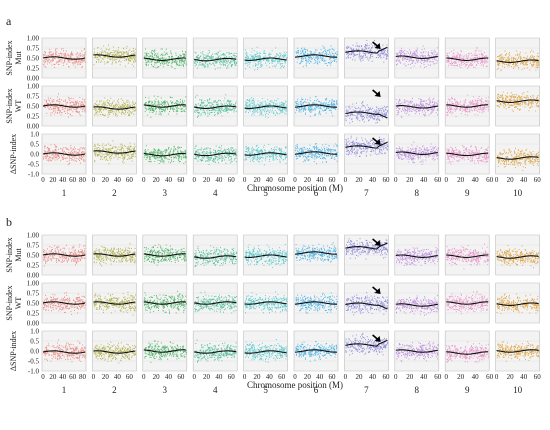  I want to click on y-tick-label: 0.5, so click(34, 341).